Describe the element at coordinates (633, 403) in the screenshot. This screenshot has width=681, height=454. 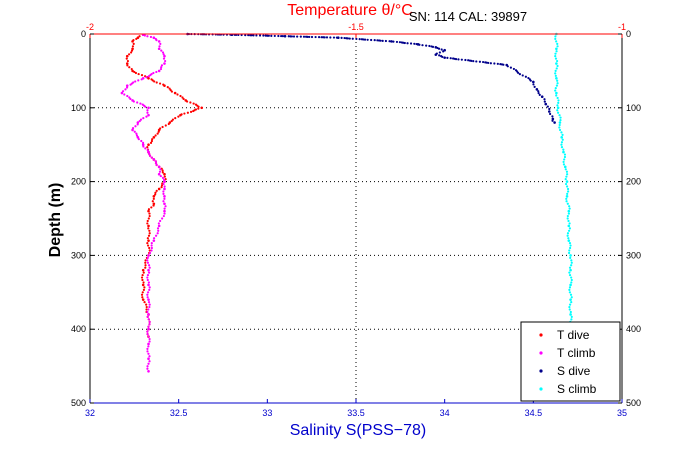
I see `right-axis-tick-label: 500` at that location.